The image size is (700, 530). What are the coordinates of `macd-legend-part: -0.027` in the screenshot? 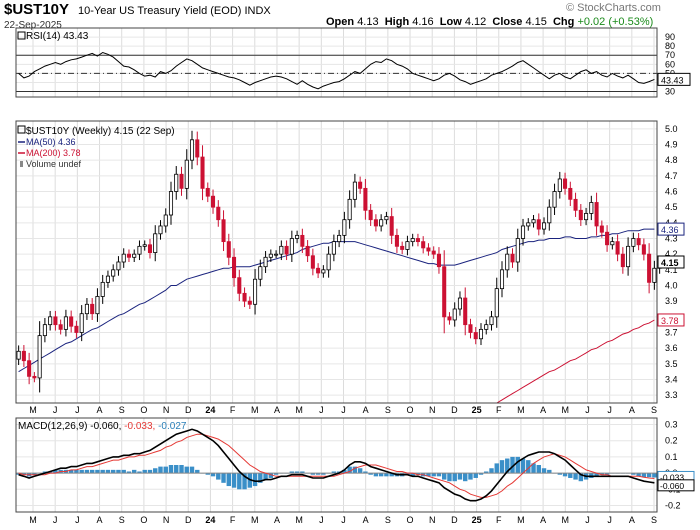 It's located at (172, 426).